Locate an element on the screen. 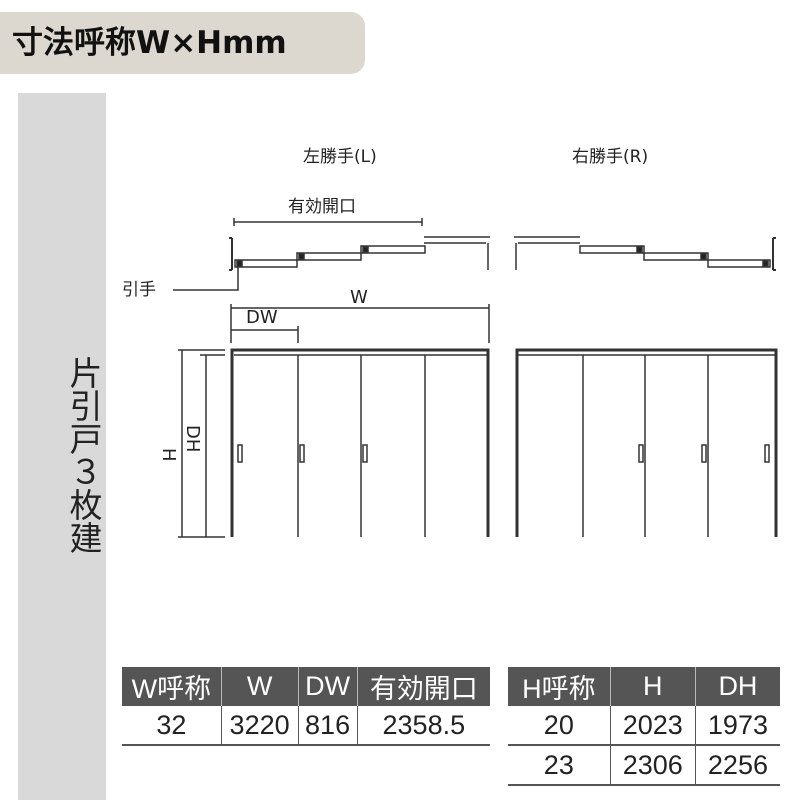 The image size is (800, 800). w-dimension-line is located at coordinates (360, 323).